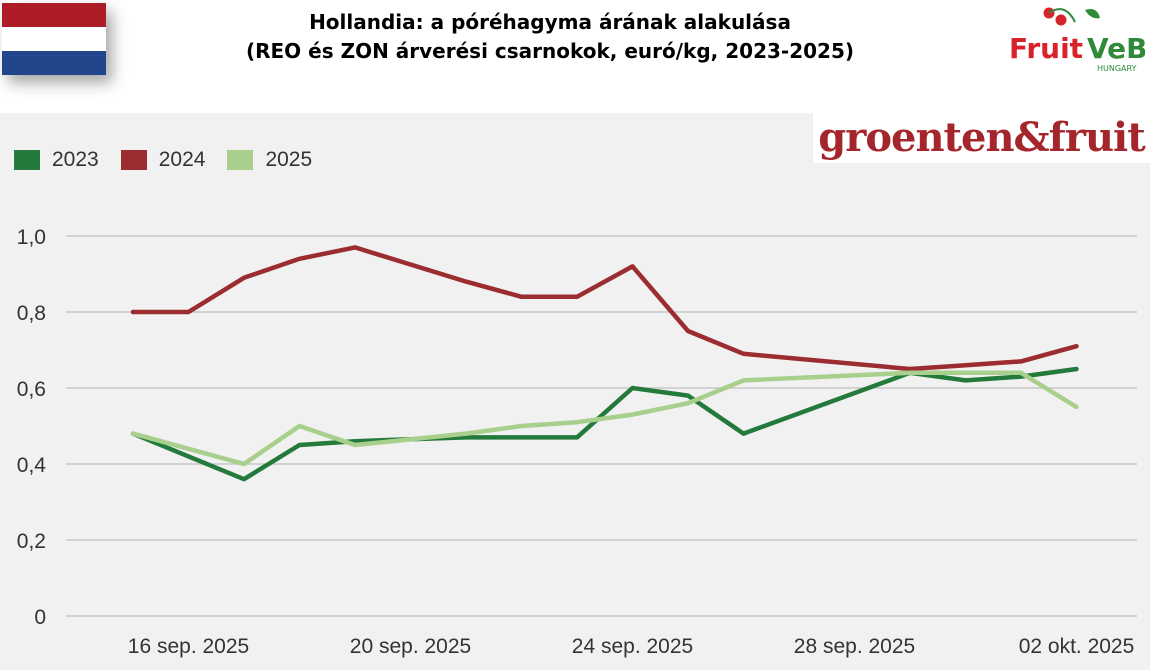 This screenshot has height=670, width=1150. I want to click on legend-item-2024: 2024, so click(163, 160).